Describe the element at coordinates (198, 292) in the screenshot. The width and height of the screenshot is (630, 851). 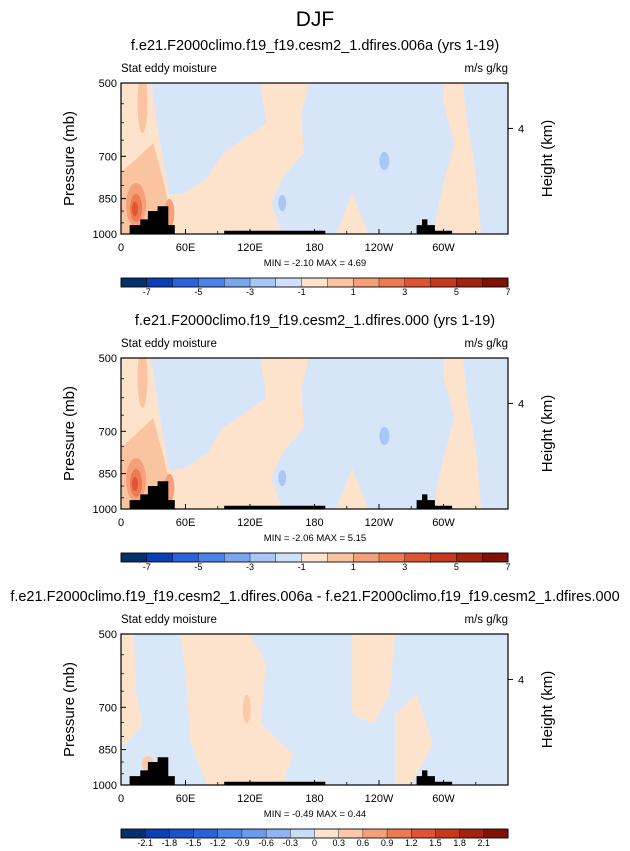
I see `colorbar-label: -5` at that location.